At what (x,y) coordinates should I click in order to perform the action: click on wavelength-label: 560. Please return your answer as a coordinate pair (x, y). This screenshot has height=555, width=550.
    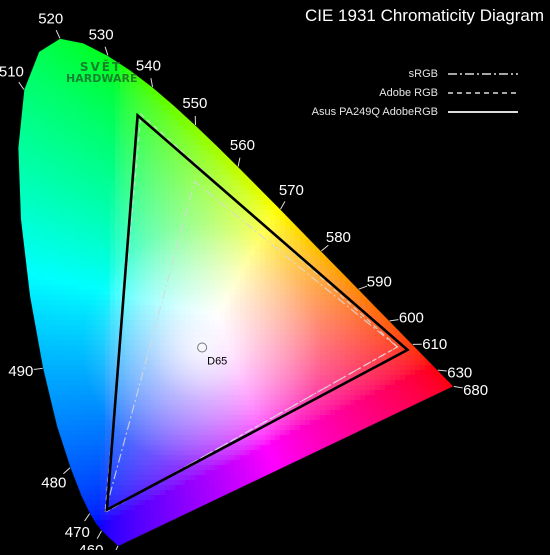
    Looking at the image, I should click on (242, 145).